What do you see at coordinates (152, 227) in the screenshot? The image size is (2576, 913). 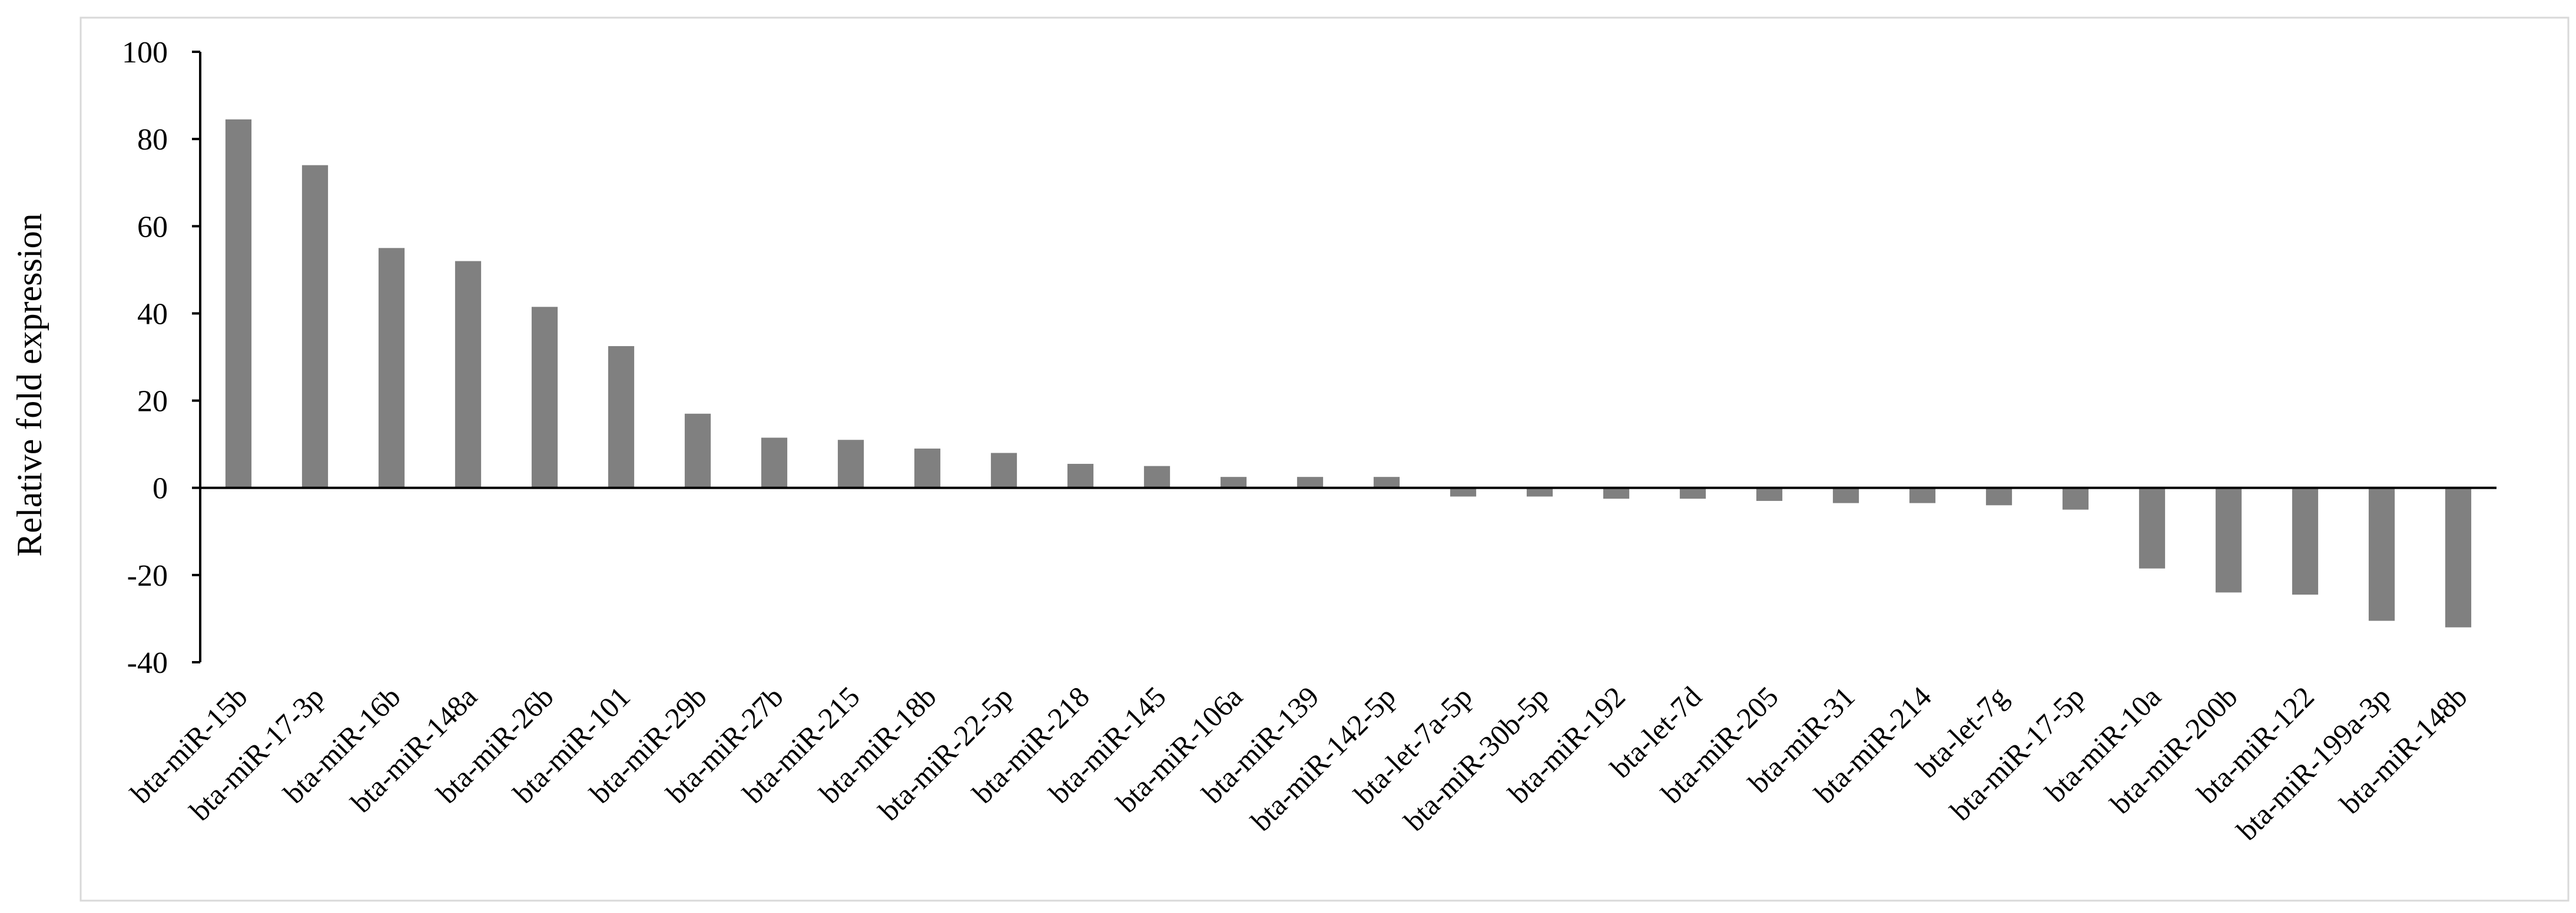 I see `y-tick-label: 60` at bounding box center [152, 227].